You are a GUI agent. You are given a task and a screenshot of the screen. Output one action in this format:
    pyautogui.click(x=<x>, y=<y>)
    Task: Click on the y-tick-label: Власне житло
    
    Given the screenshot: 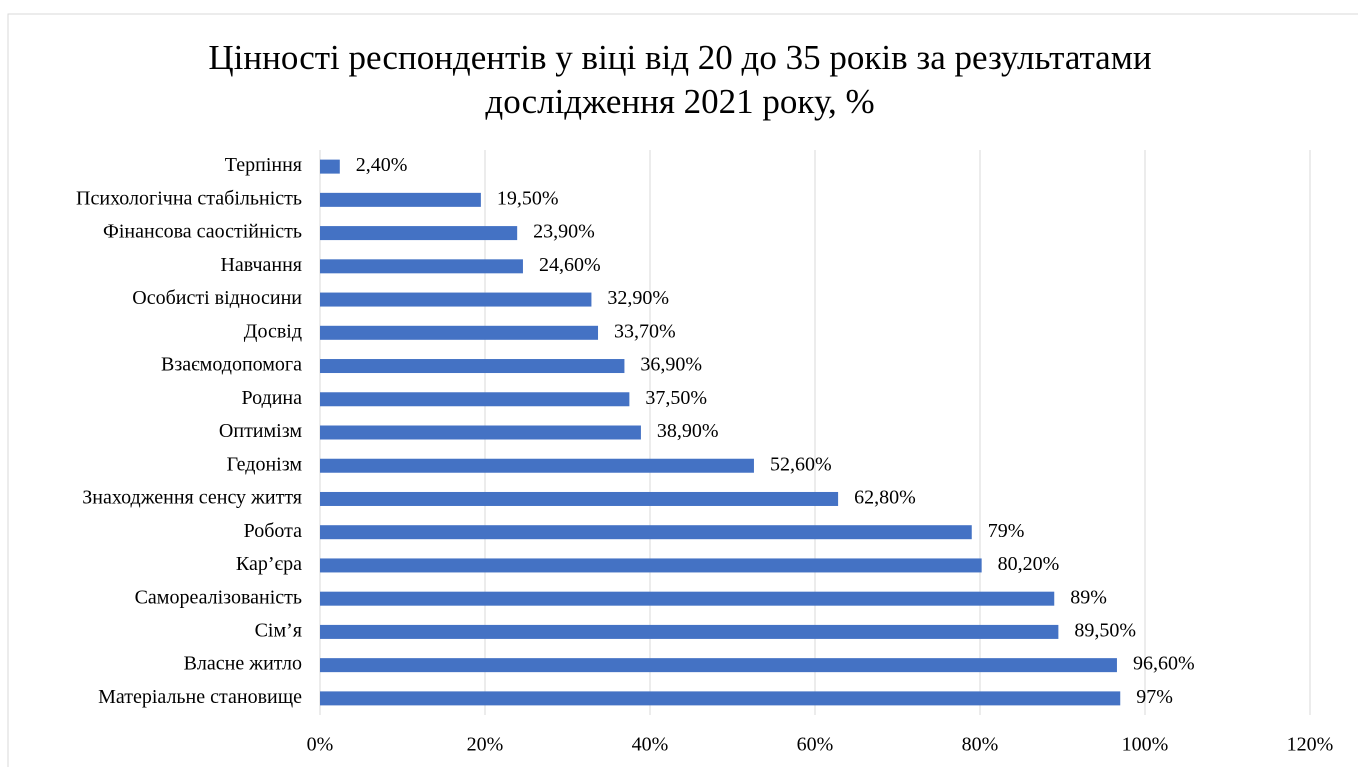 What is the action you would take?
    pyautogui.click(x=243, y=664)
    